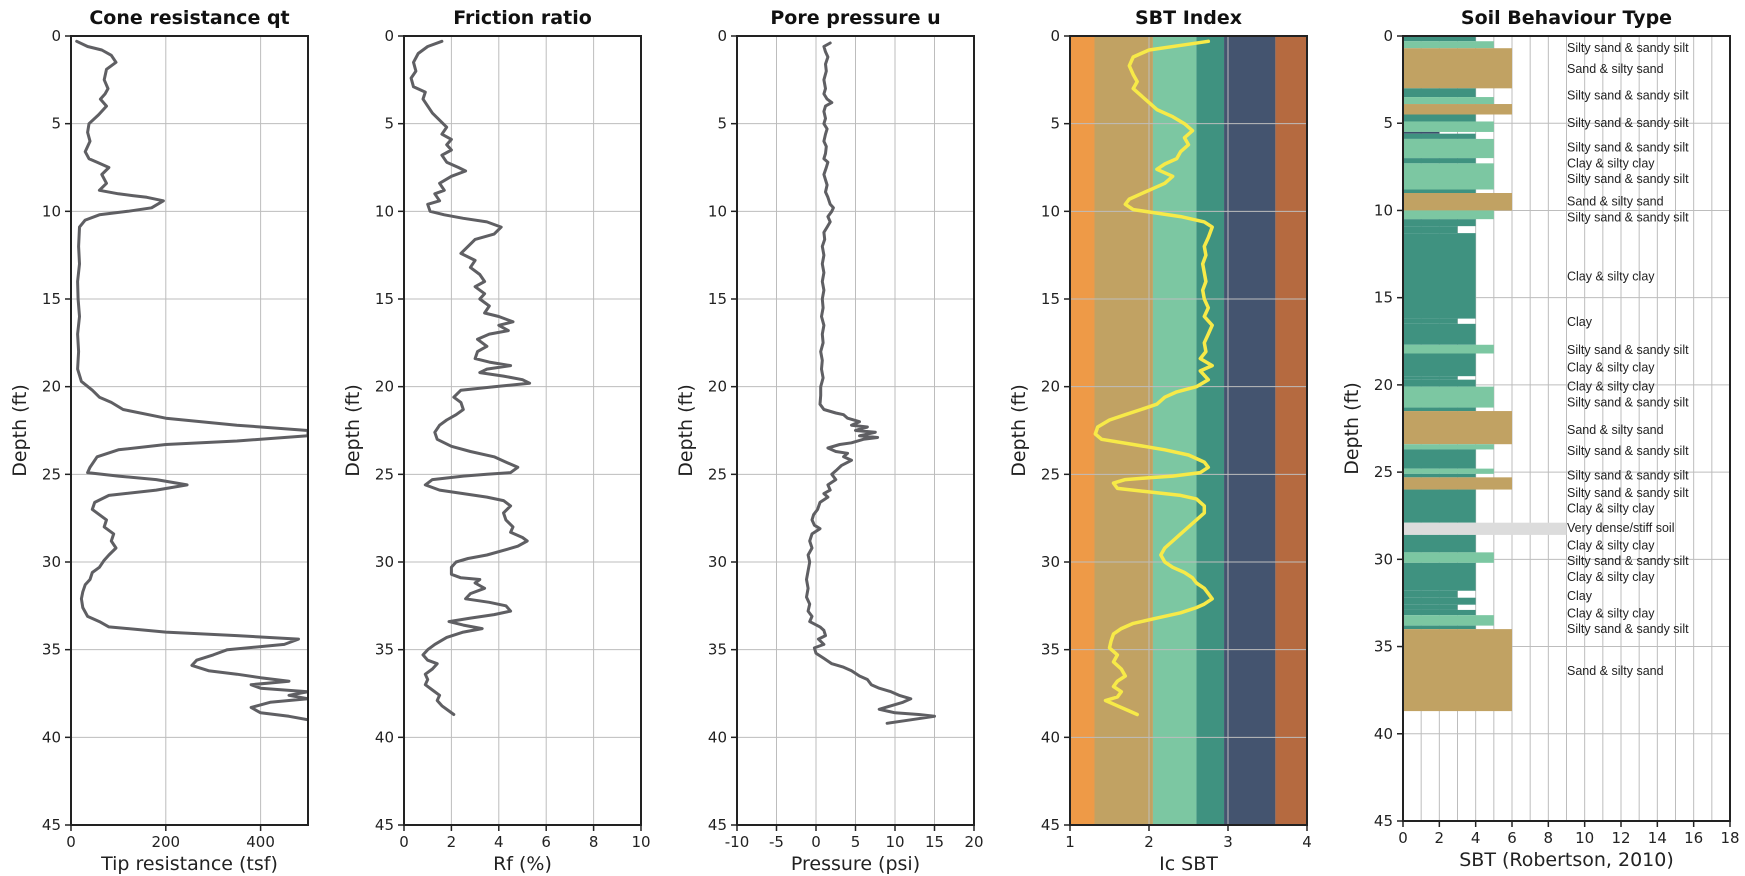 This screenshot has height=876, width=1745. What do you see at coordinates (1188, 18) in the screenshot?
I see `panel-title: SBT Index` at bounding box center [1188, 18].